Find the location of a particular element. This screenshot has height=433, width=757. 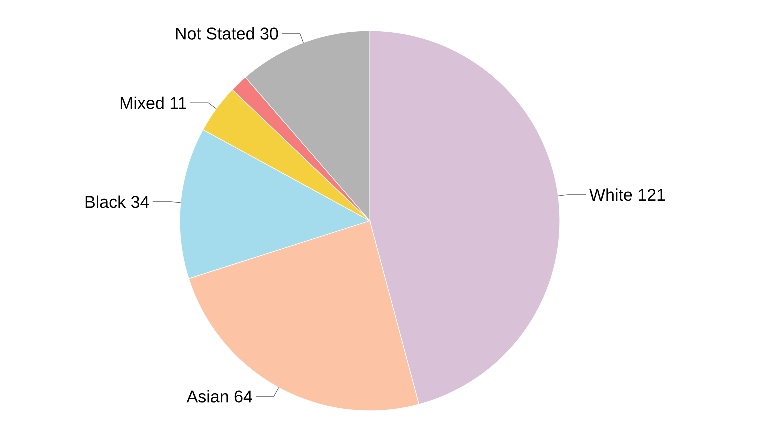

slice-label: Asian is located at coordinates (207, 396).